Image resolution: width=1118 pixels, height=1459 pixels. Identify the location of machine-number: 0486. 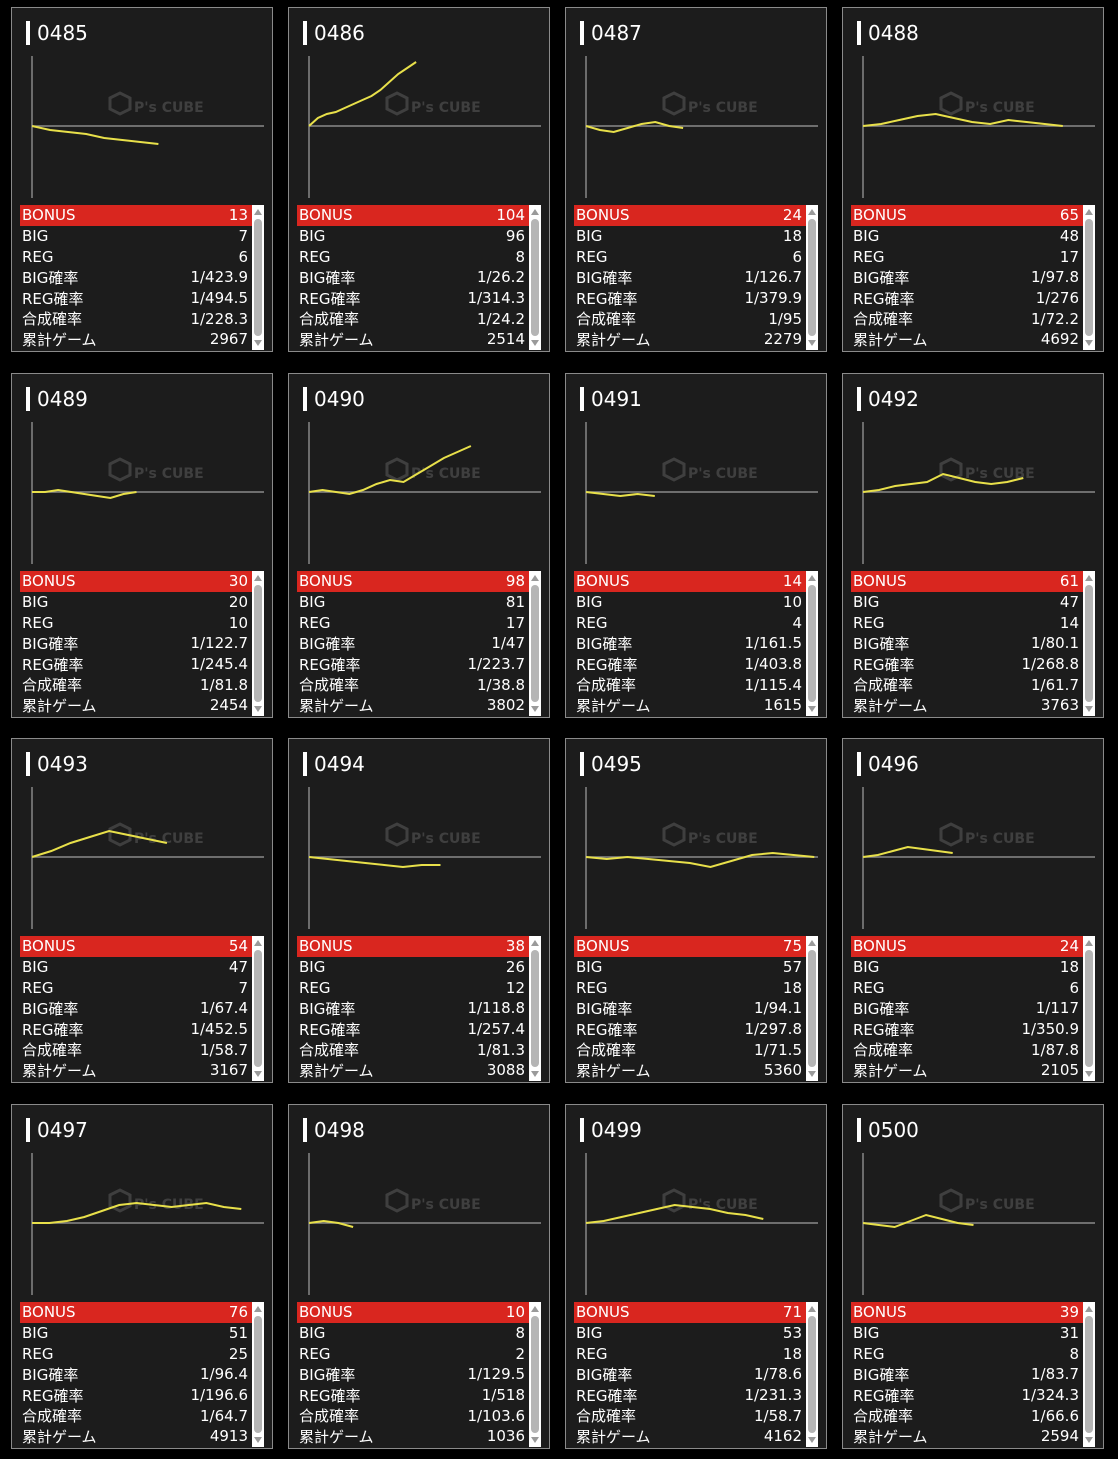
(339, 33).